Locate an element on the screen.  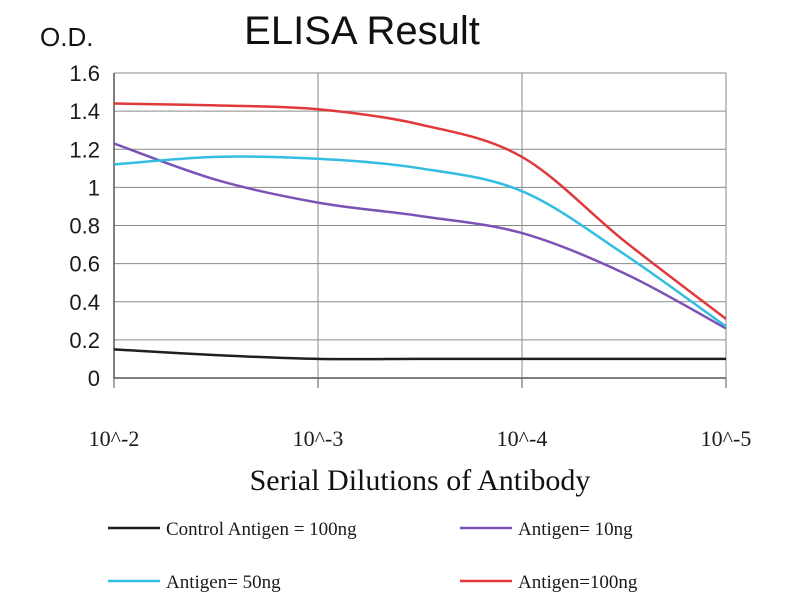
x-tick-label: 10^-4 is located at coordinates (522, 438).